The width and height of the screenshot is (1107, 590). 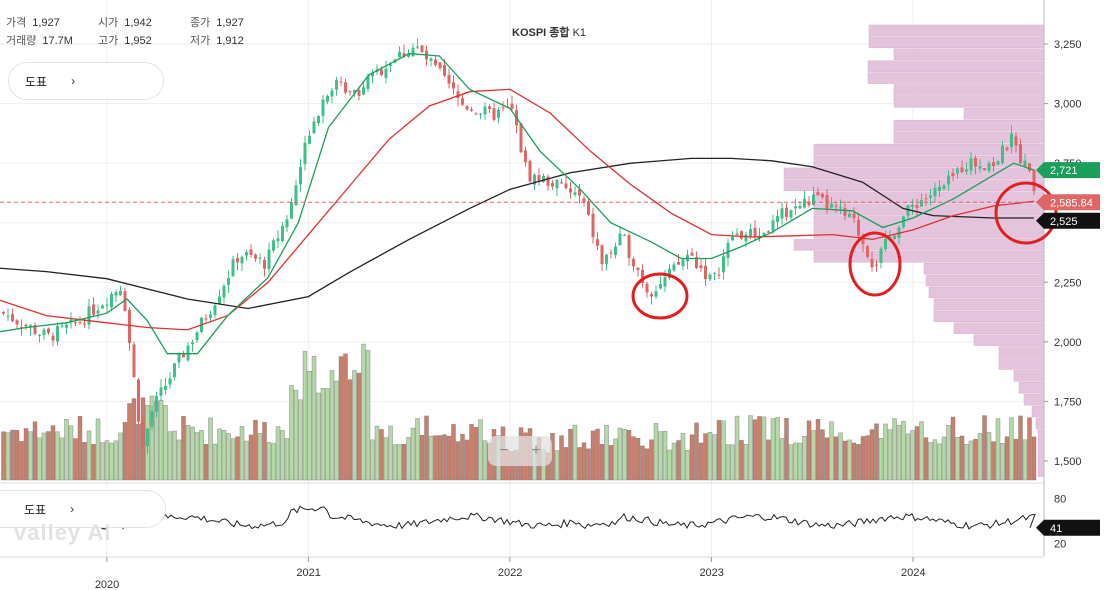 I want to click on annotation-circle, so click(x=875, y=264).